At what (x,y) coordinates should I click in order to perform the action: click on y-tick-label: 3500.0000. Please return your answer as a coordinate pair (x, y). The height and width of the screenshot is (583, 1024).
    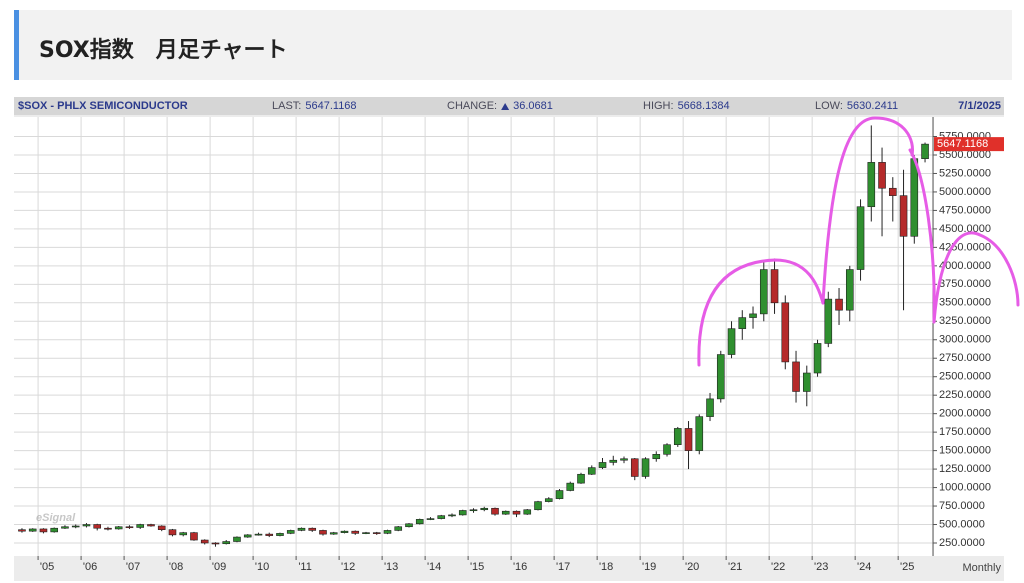
    Looking at the image, I should click on (965, 303).